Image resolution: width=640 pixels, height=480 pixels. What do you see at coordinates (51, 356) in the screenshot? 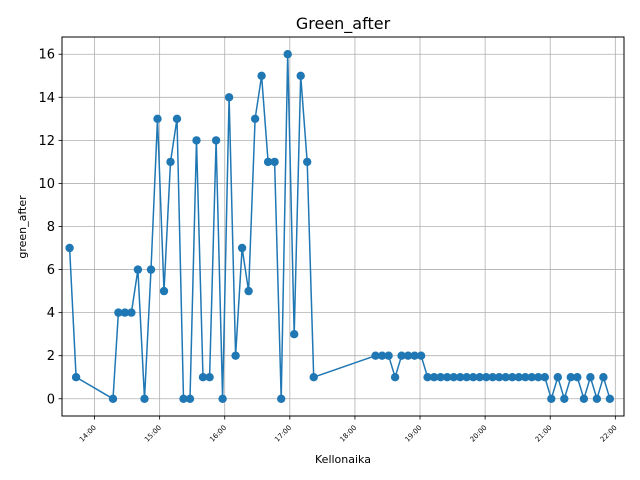
I see `y-tick-label: 2` at bounding box center [51, 356].